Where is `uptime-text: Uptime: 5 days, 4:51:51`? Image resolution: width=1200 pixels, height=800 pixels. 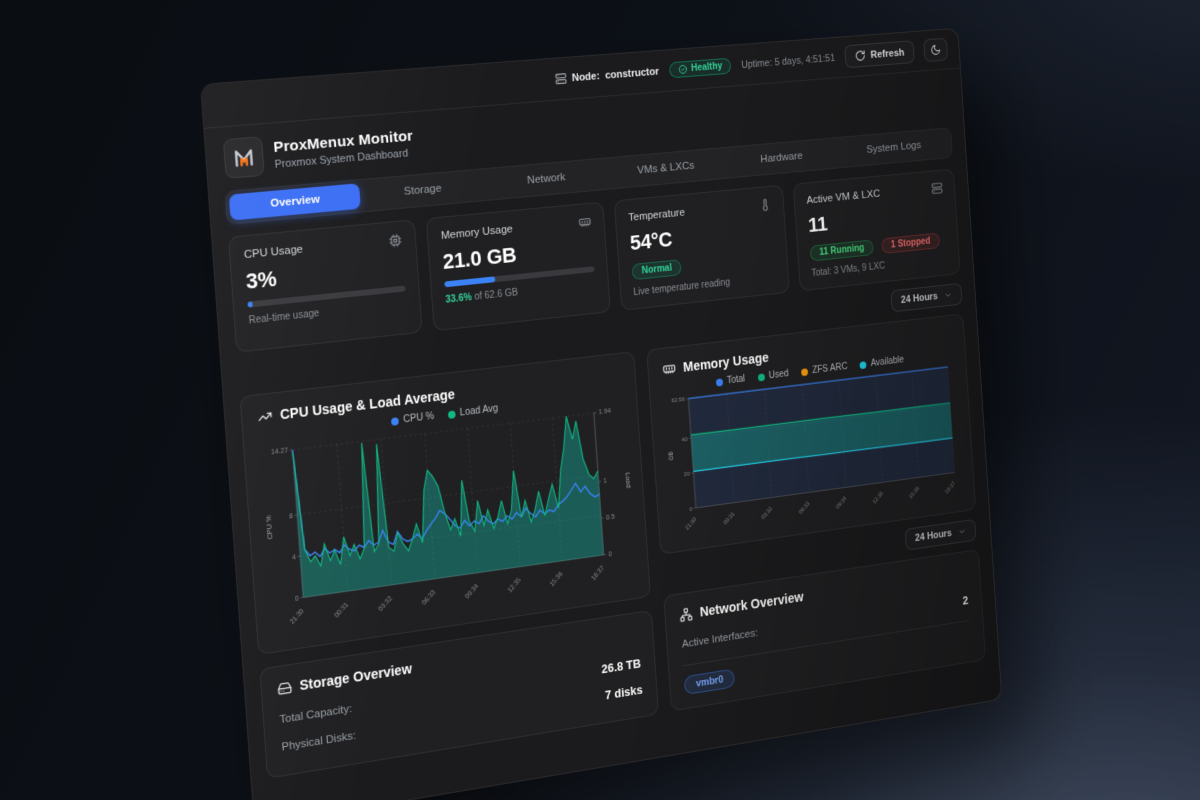 uptime-text: Uptime: 5 days, 4:51:51 is located at coordinates (788, 61).